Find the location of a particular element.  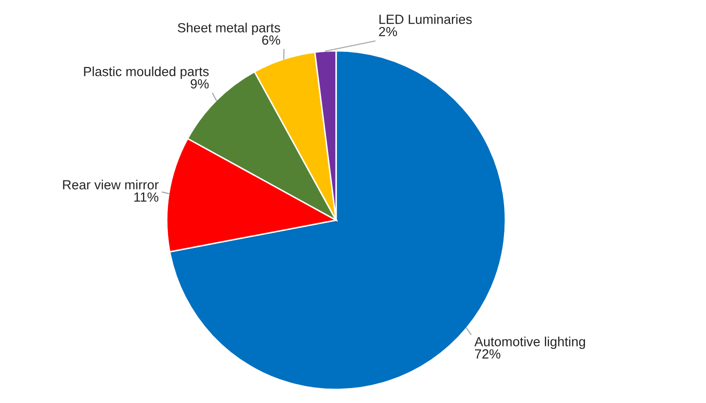

data-label: 6% is located at coordinates (271, 40).